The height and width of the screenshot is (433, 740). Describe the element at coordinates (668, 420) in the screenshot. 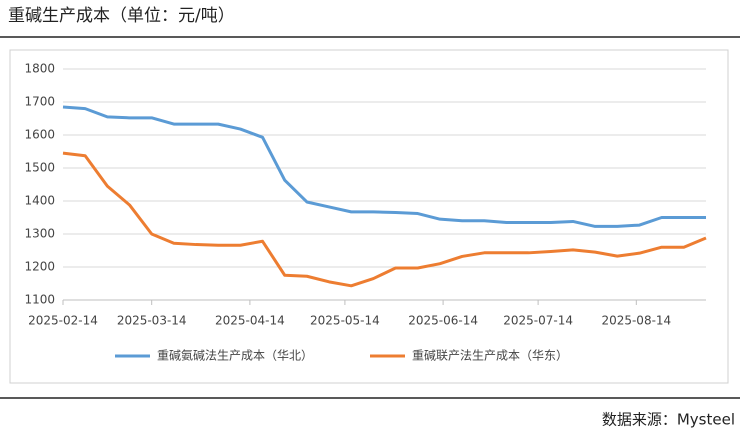

I see `source-note: 数据来源：Mysteel` at that location.